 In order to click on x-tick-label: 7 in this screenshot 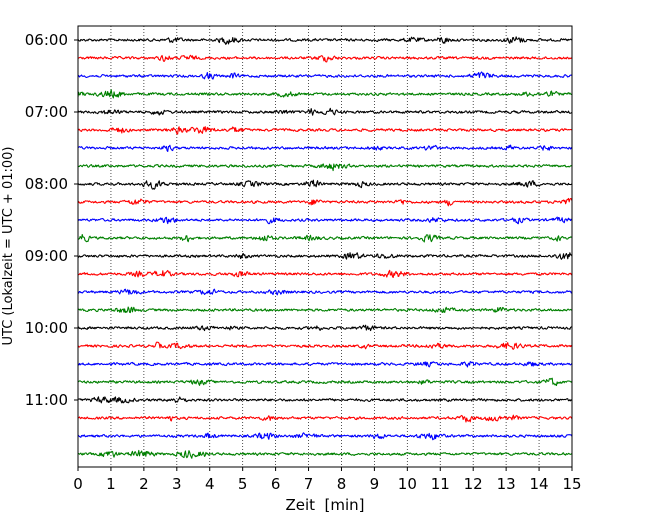, I will do `click(309, 484)`.